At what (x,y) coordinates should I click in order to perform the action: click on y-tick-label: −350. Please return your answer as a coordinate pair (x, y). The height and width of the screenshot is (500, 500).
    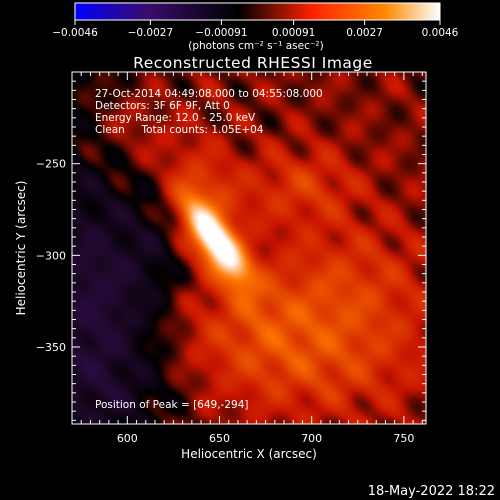
    Looking at the image, I should click on (51, 347).